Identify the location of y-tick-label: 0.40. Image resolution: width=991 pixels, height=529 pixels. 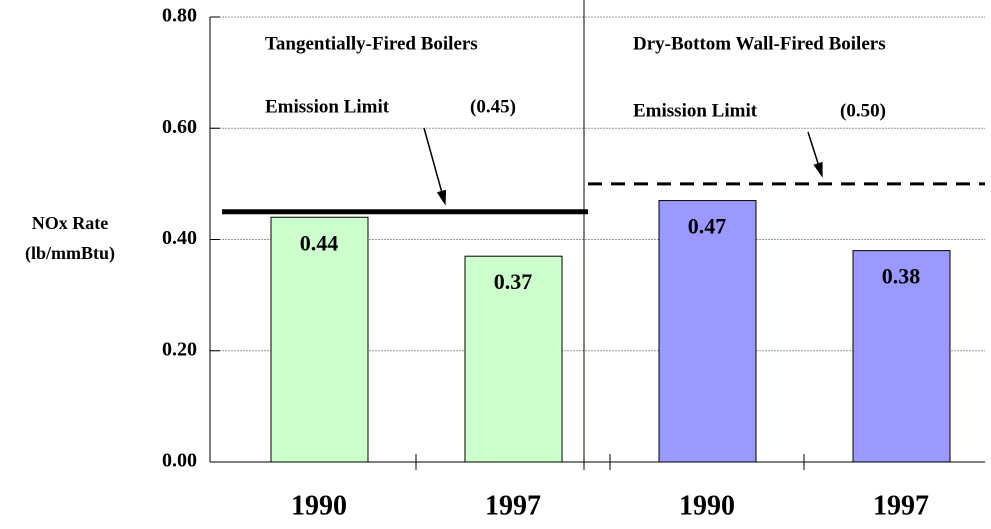
(179, 238).